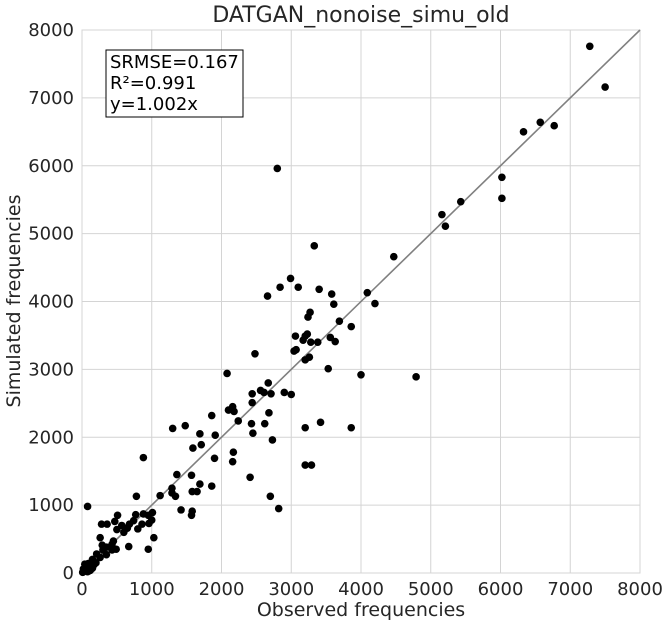 This screenshot has height=627, width=670. What do you see at coordinates (174, 62) in the screenshot?
I see `stats-srmse: SRMSE=0.167` at bounding box center [174, 62].